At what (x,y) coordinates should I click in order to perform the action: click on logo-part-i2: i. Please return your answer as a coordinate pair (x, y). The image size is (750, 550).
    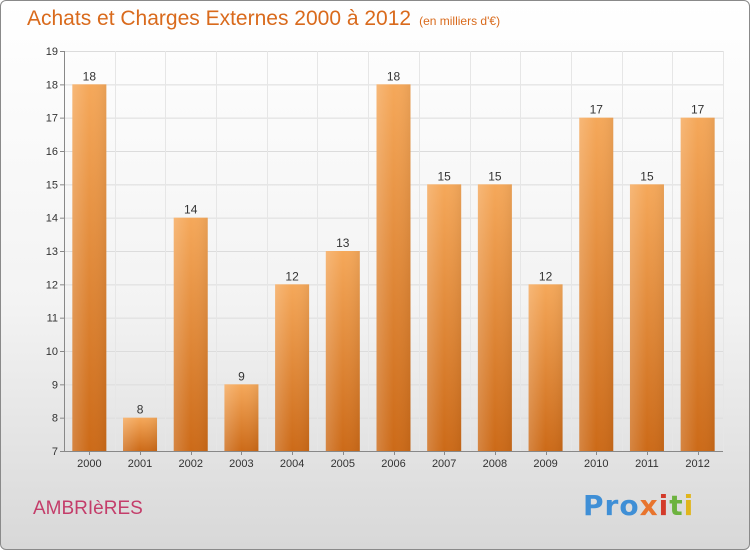
    Looking at the image, I should click on (689, 505).